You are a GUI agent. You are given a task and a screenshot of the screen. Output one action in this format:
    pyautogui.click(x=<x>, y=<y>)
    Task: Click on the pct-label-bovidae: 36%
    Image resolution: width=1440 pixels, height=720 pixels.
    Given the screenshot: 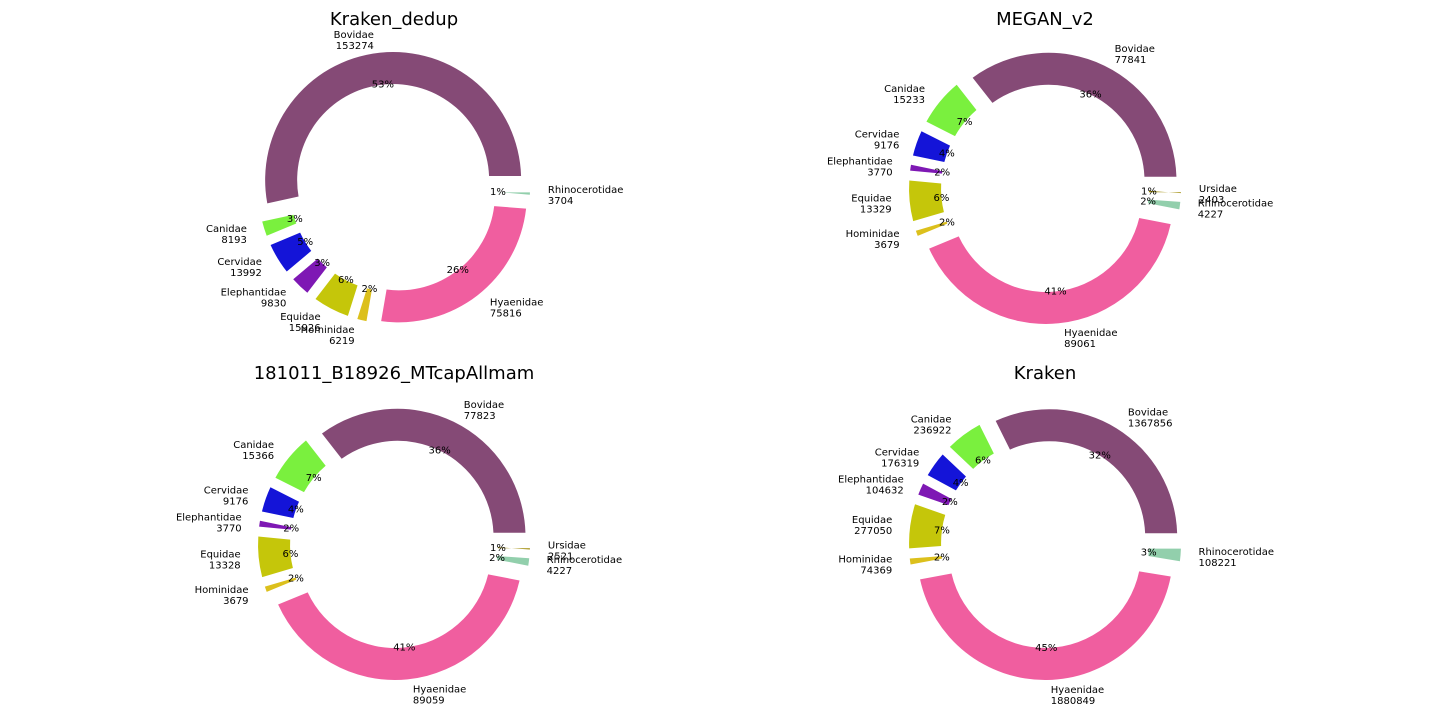 What is the action you would take?
    pyautogui.click(x=440, y=451)
    